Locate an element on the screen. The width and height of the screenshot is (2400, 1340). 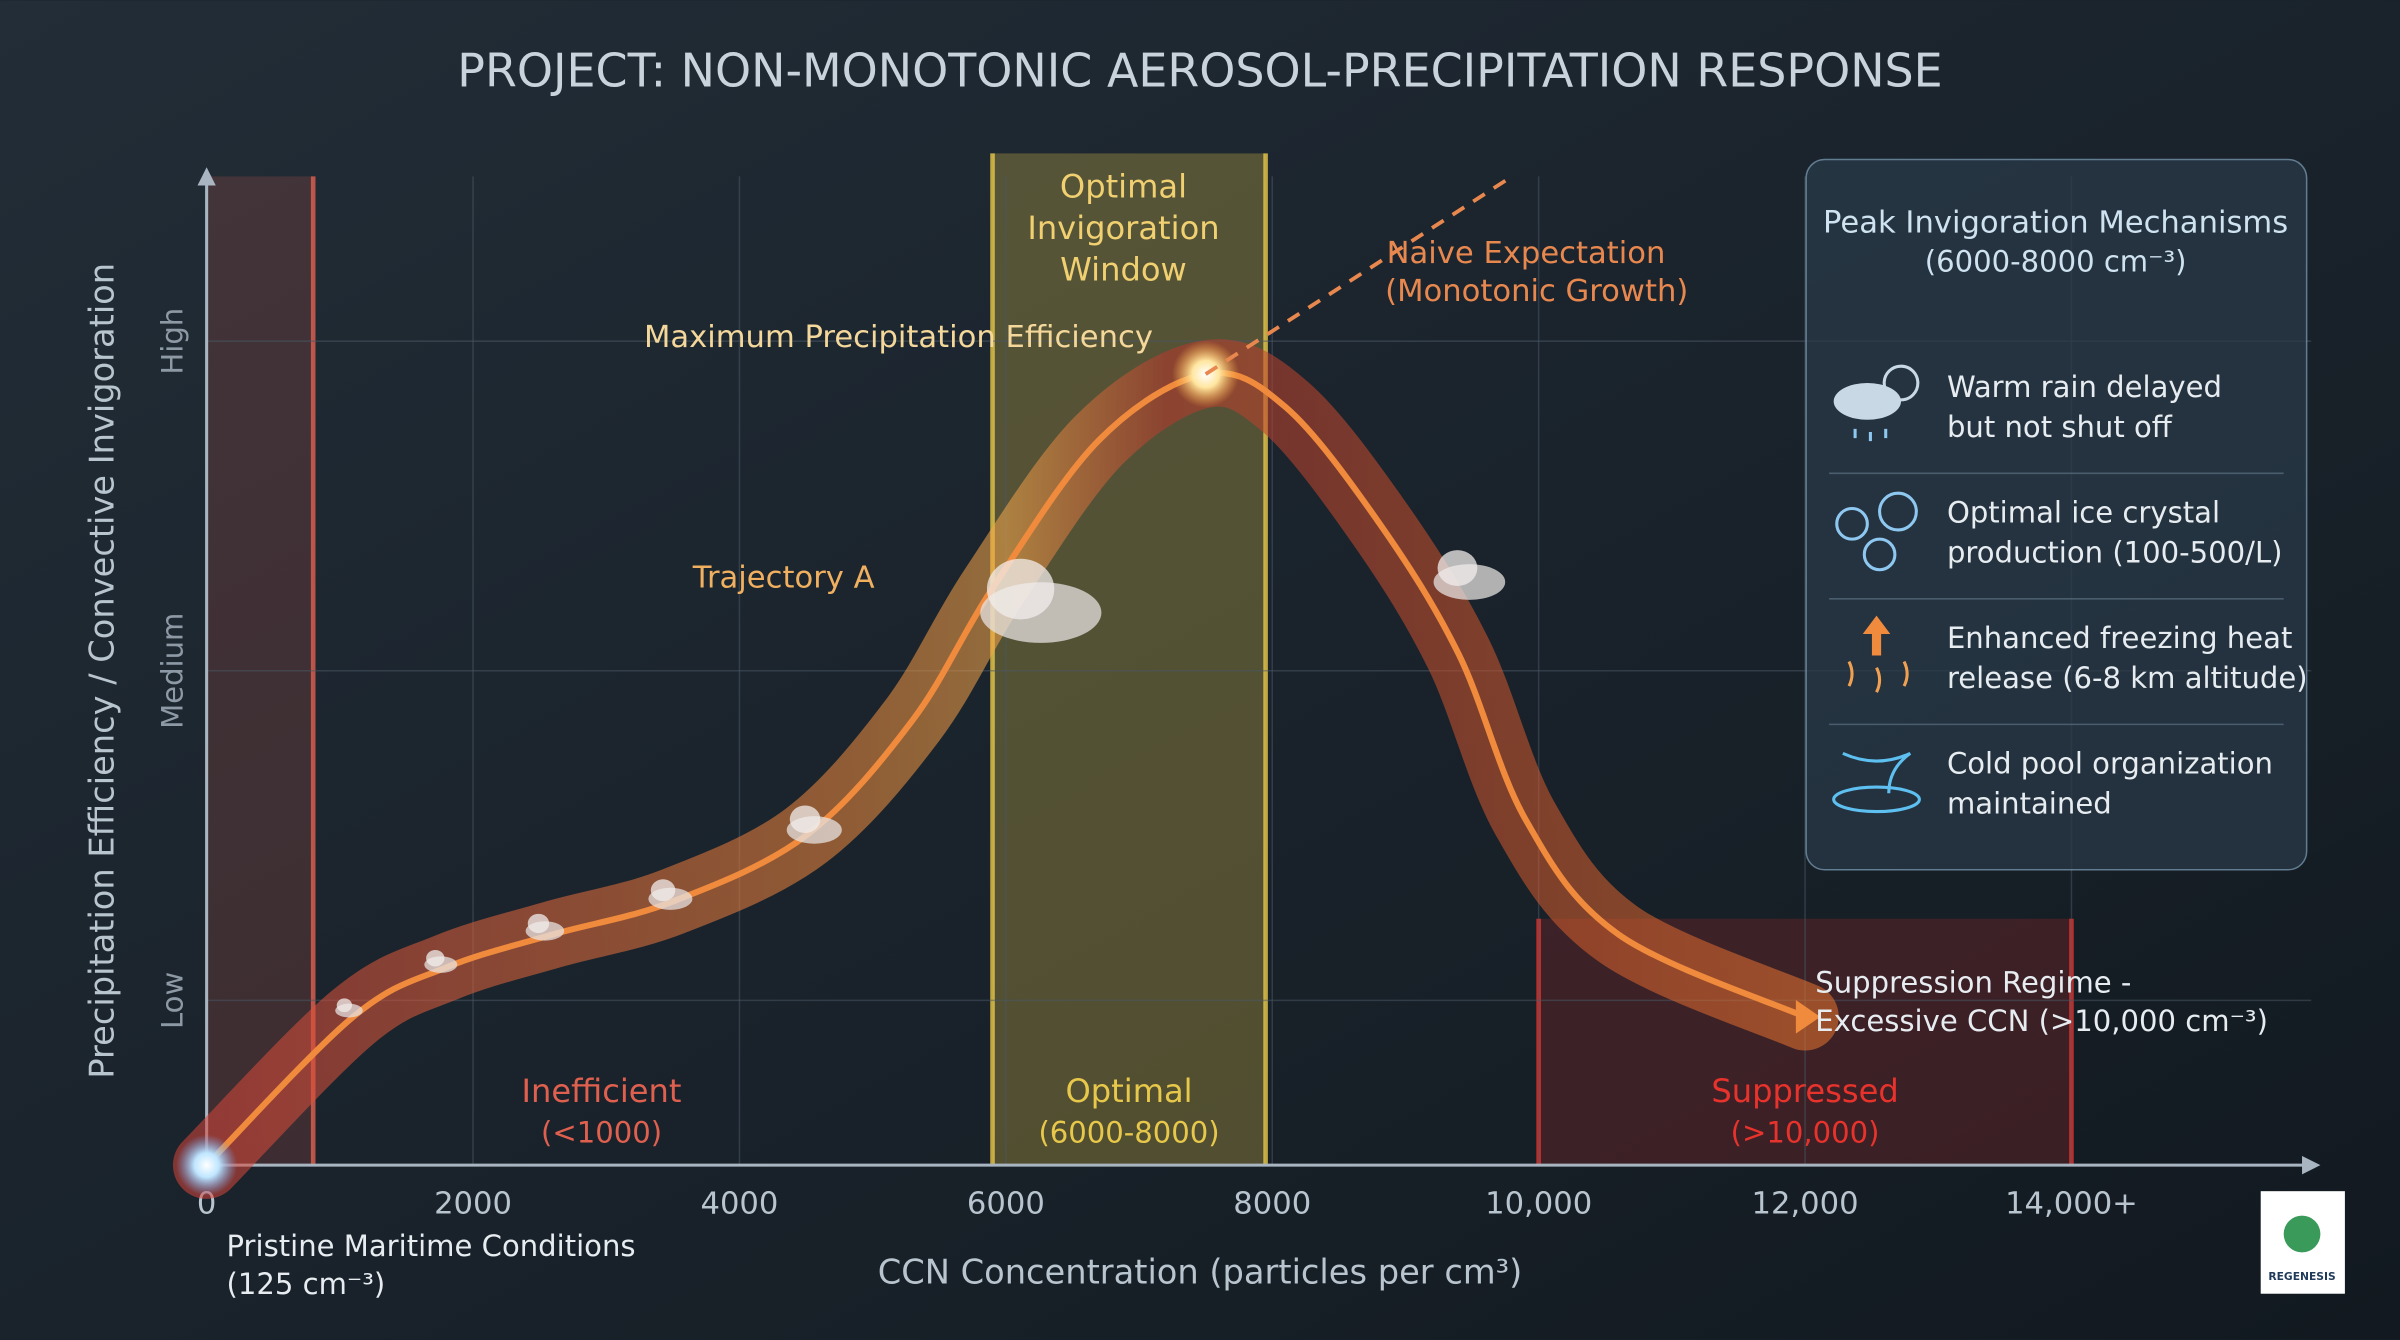
icon-heat is located at coordinates (1878, 654).